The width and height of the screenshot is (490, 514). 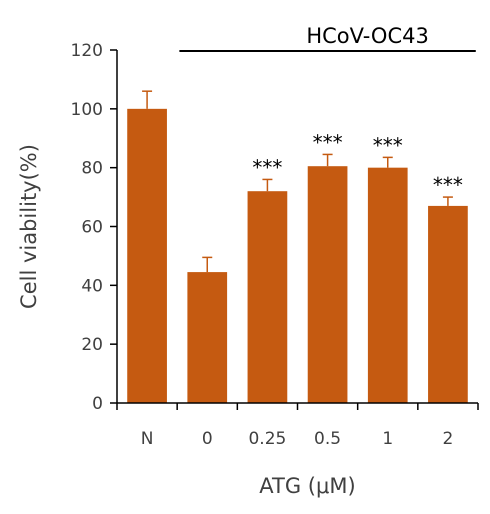 What do you see at coordinates (367, 36) in the screenshot?
I see `group-label: HCoV-OC43` at bounding box center [367, 36].